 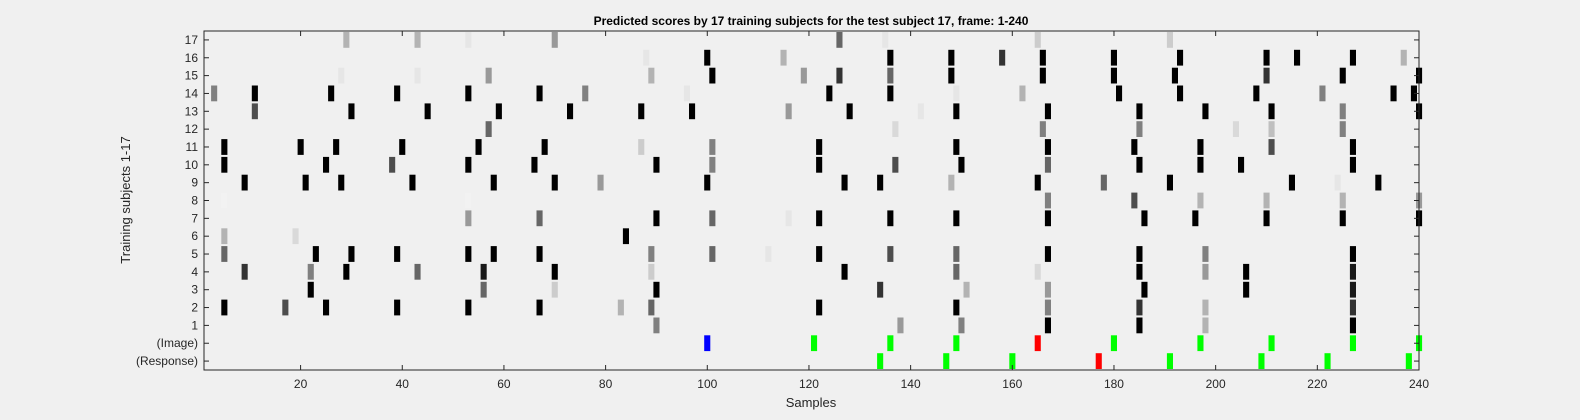 I want to click on y-tick-label: 13, so click(x=192, y=111).